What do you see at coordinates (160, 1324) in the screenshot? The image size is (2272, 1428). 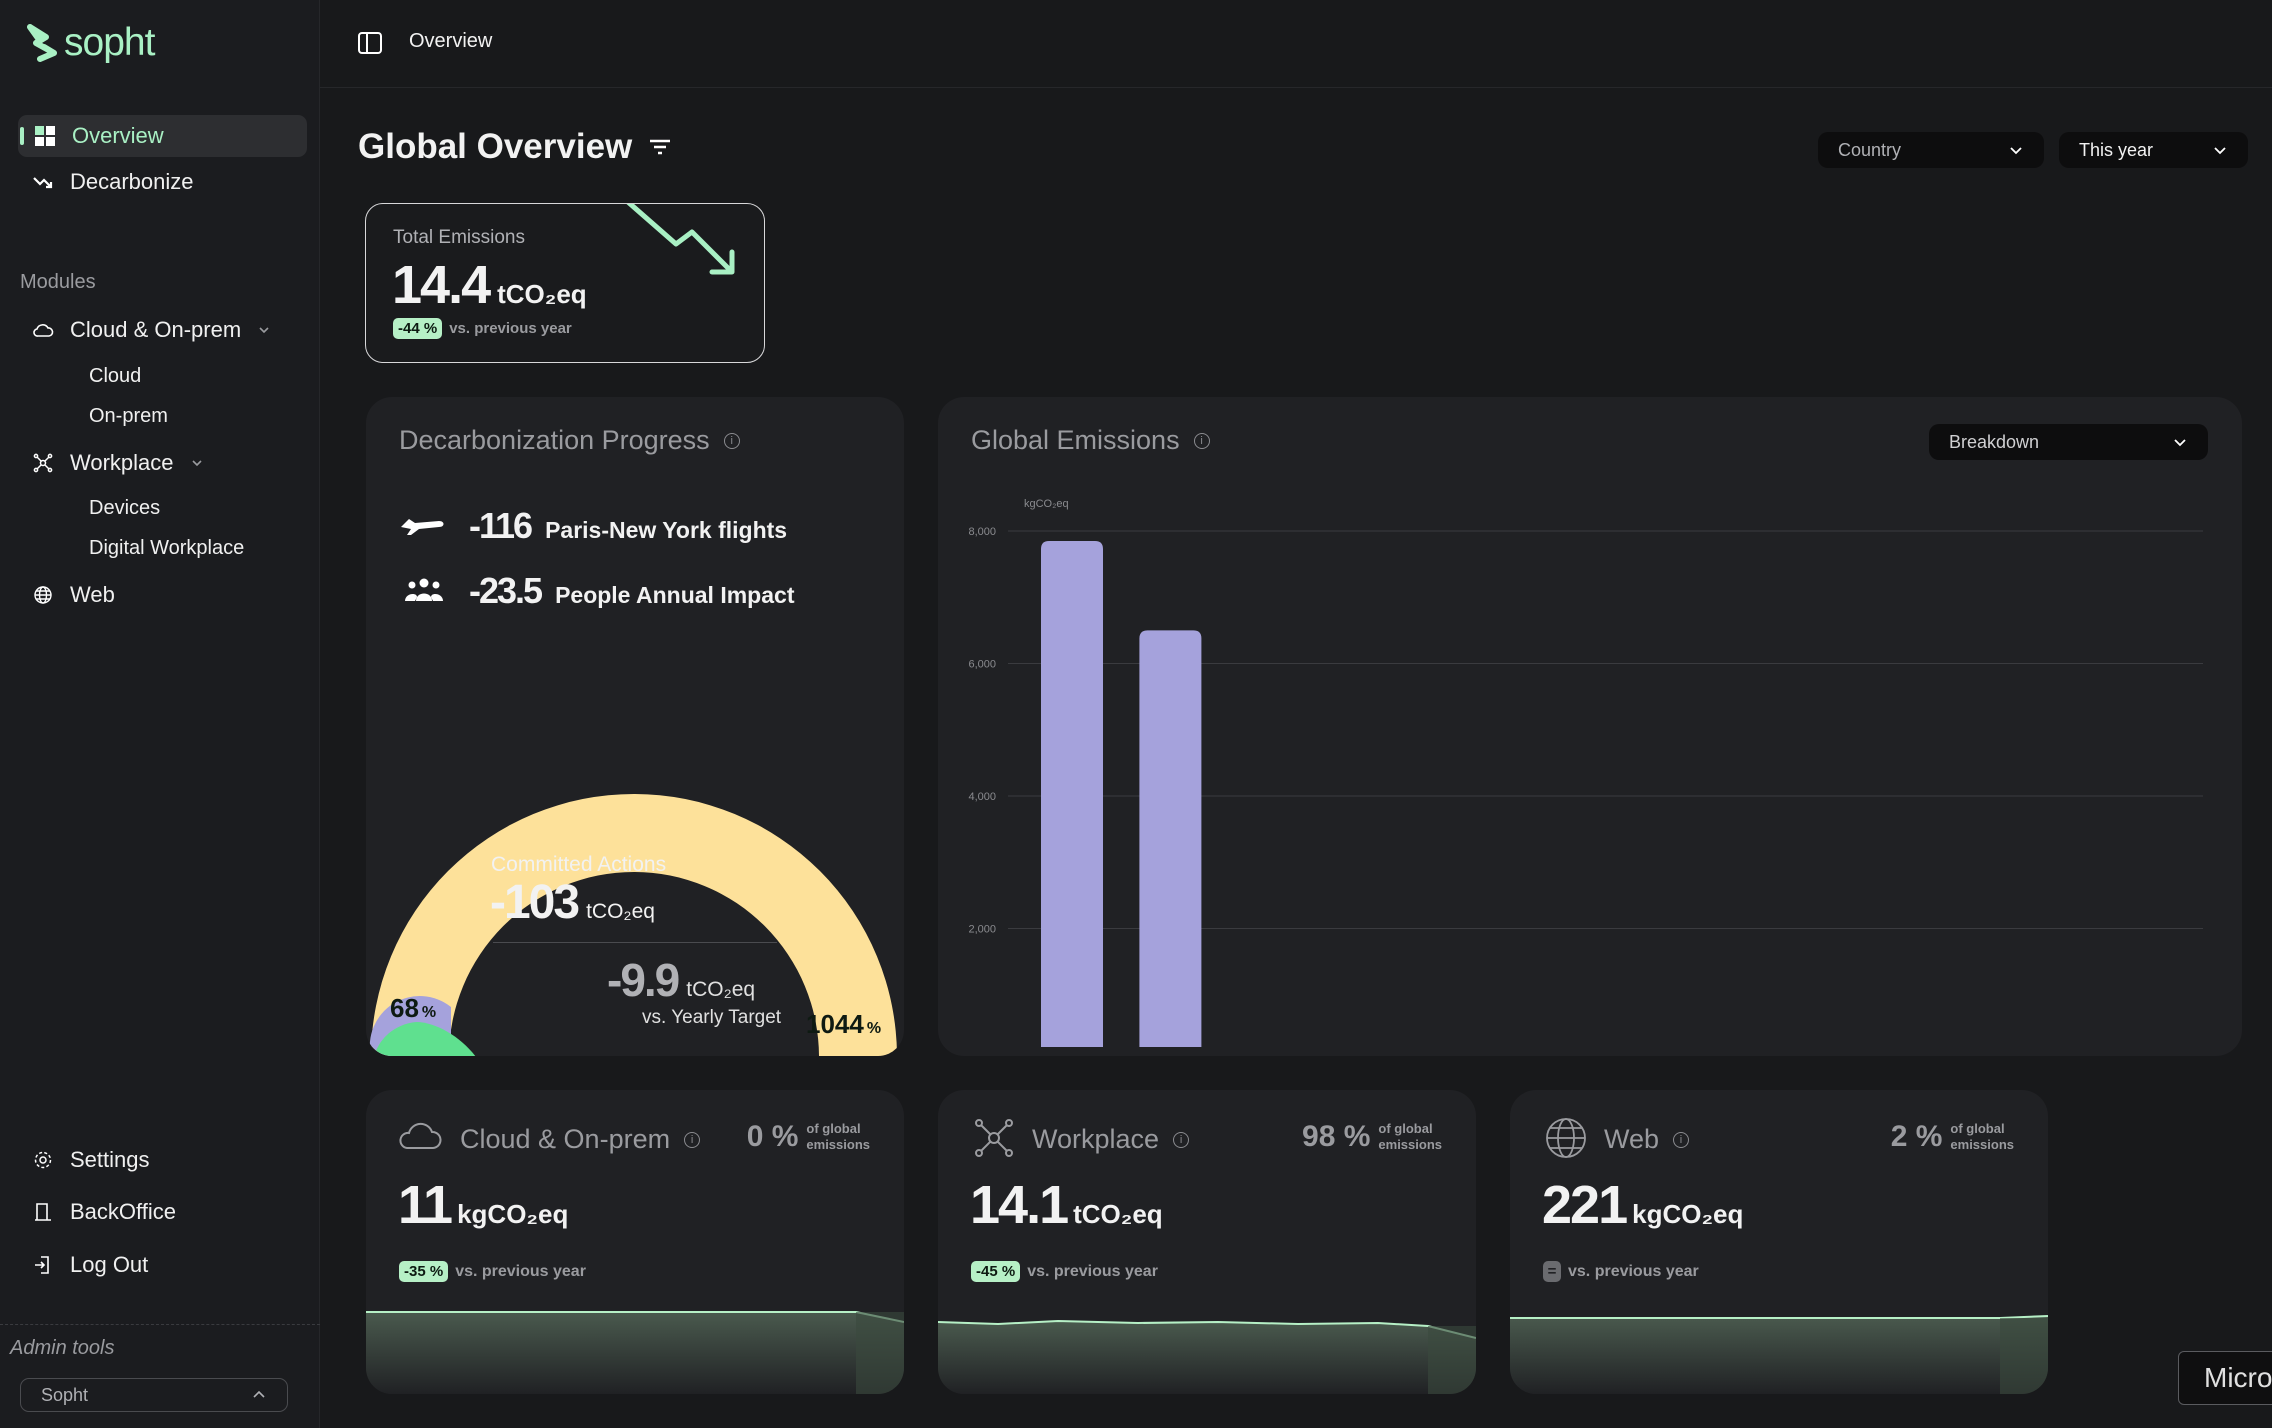 I see `admin-divider` at bounding box center [160, 1324].